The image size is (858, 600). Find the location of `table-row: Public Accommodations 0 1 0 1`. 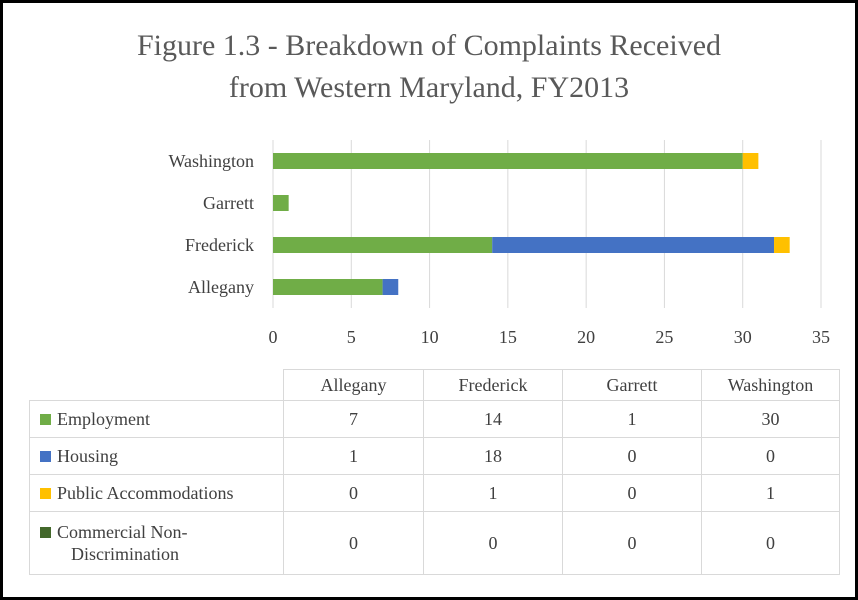

table-row: Public Accommodations 0 1 0 1 is located at coordinates (434, 493).